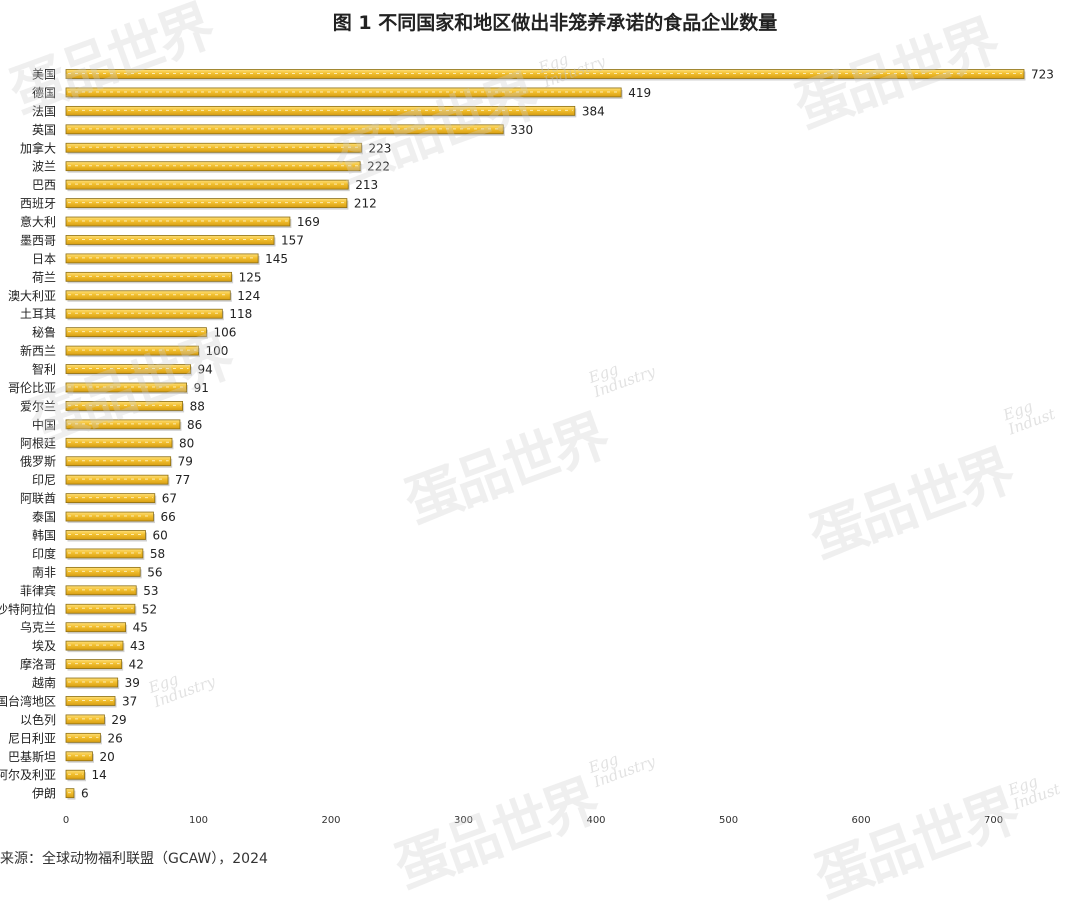 The image size is (1078, 914). Describe the element at coordinates (38, 314) in the screenshot. I see `category-label: 土耳其` at that location.